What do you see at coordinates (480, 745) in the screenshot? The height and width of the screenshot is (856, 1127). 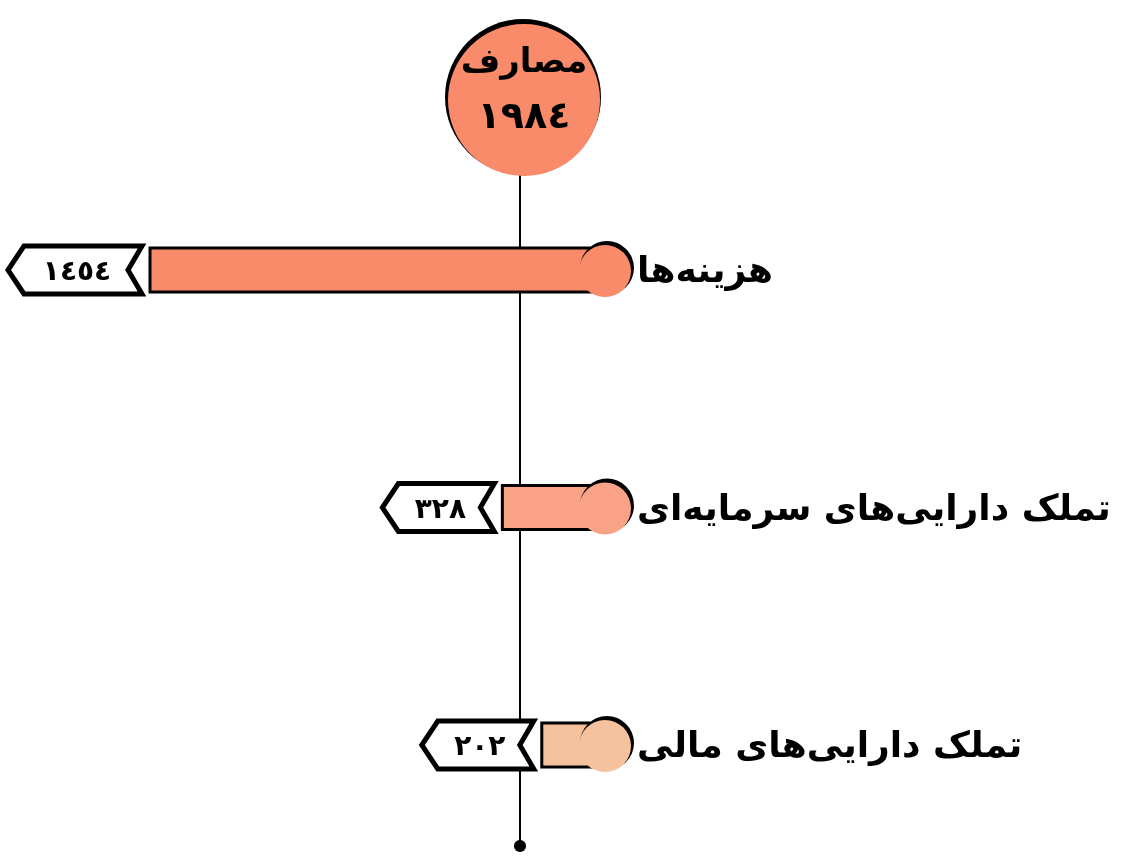 I see `data-label: ٢٠٢` at bounding box center [480, 745].